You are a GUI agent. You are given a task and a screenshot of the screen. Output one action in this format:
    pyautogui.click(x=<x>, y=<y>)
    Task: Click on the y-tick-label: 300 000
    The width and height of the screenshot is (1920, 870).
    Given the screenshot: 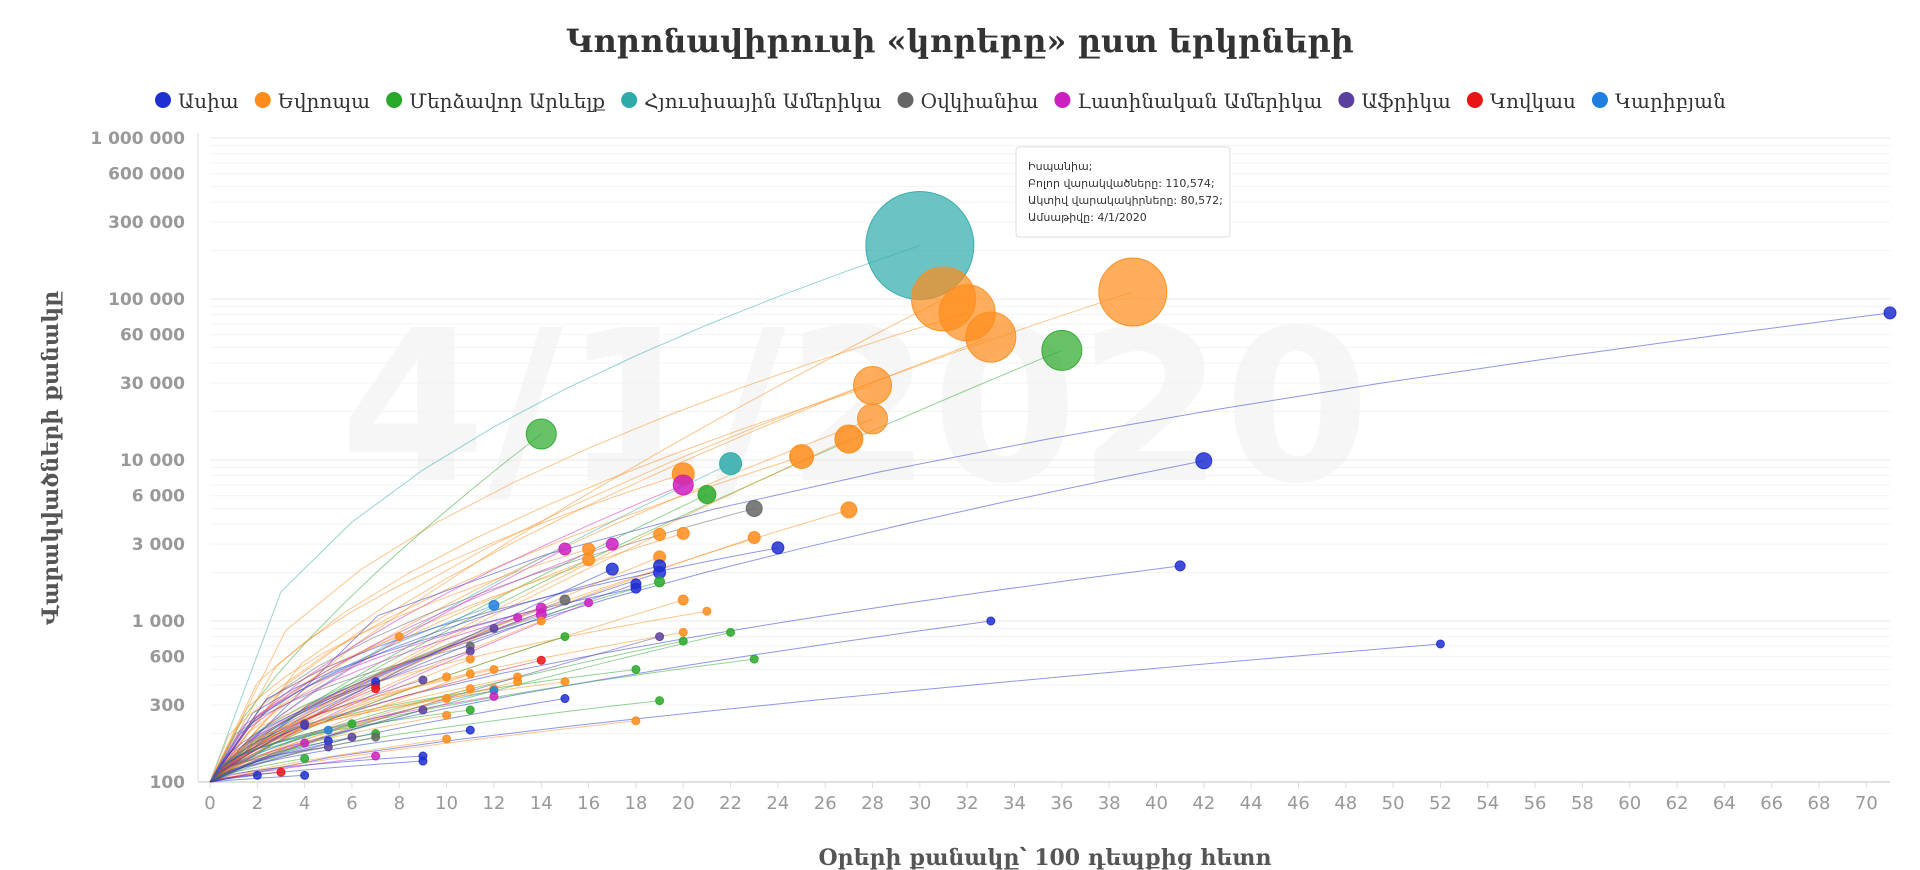 What is the action you would take?
    pyautogui.click(x=146, y=223)
    